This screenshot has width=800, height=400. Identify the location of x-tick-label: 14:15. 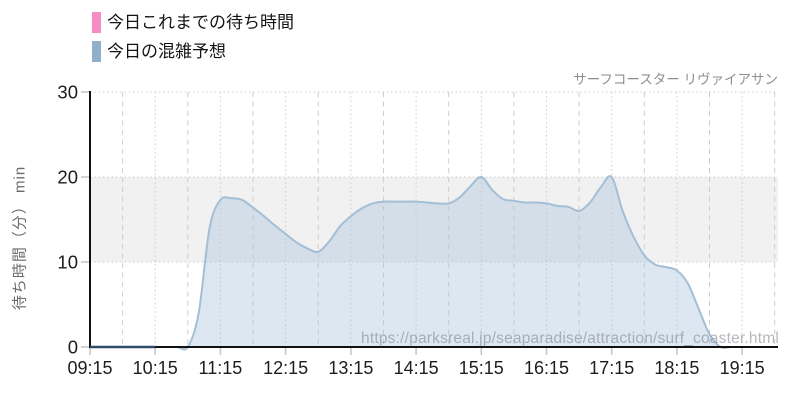
(416, 368).